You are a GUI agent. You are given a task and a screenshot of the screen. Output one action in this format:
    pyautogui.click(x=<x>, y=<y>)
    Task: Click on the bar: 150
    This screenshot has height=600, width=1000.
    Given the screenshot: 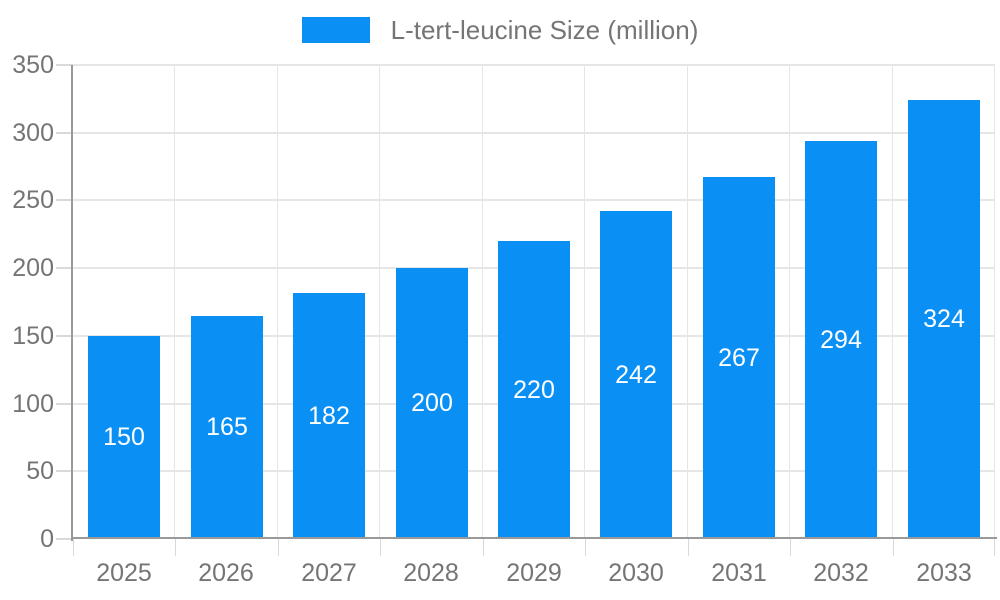 What is the action you would take?
    pyautogui.click(x=124, y=437)
    